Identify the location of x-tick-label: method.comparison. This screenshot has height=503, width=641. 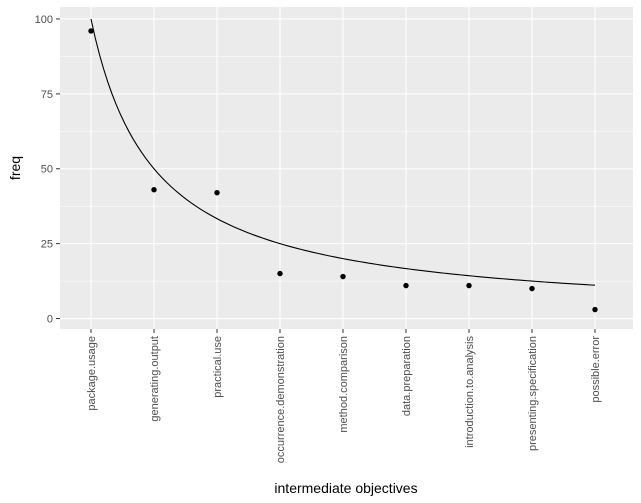
(344, 384).